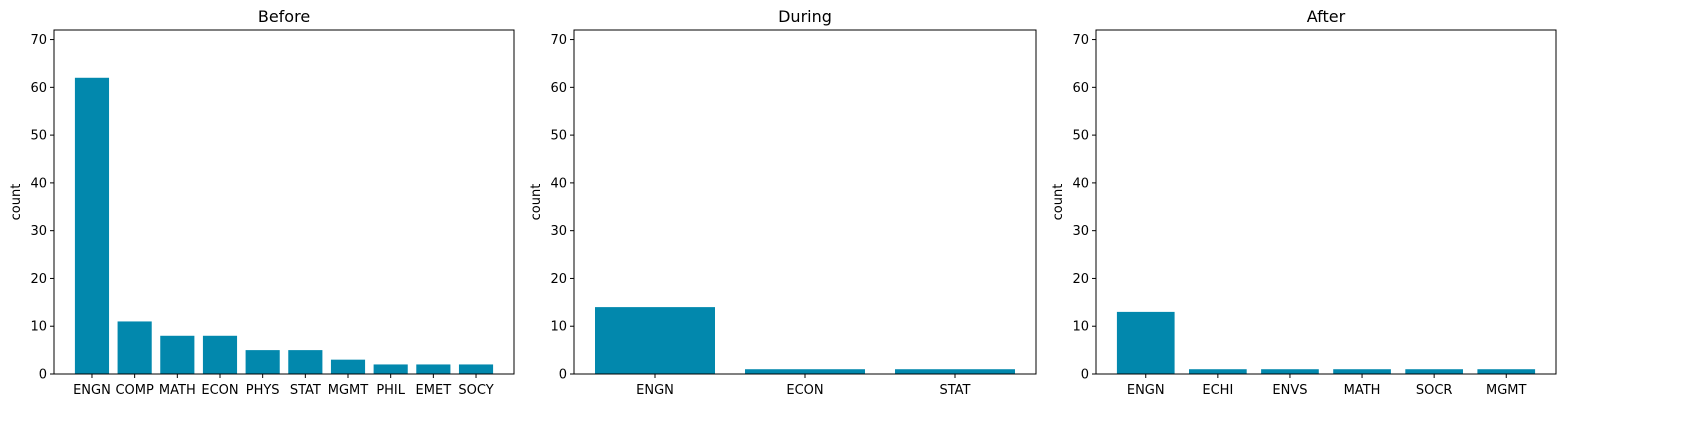 This screenshot has width=1686, height=435. Describe the element at coordinates (433, 369) in the screenshot. I see `bar-before-emet` at that location.